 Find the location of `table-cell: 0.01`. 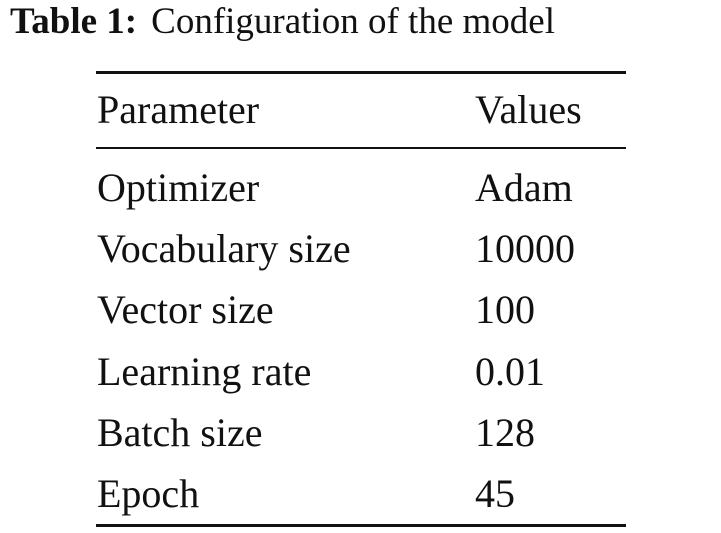

table-cell: 0.01 is located at coordinates (510, 371).